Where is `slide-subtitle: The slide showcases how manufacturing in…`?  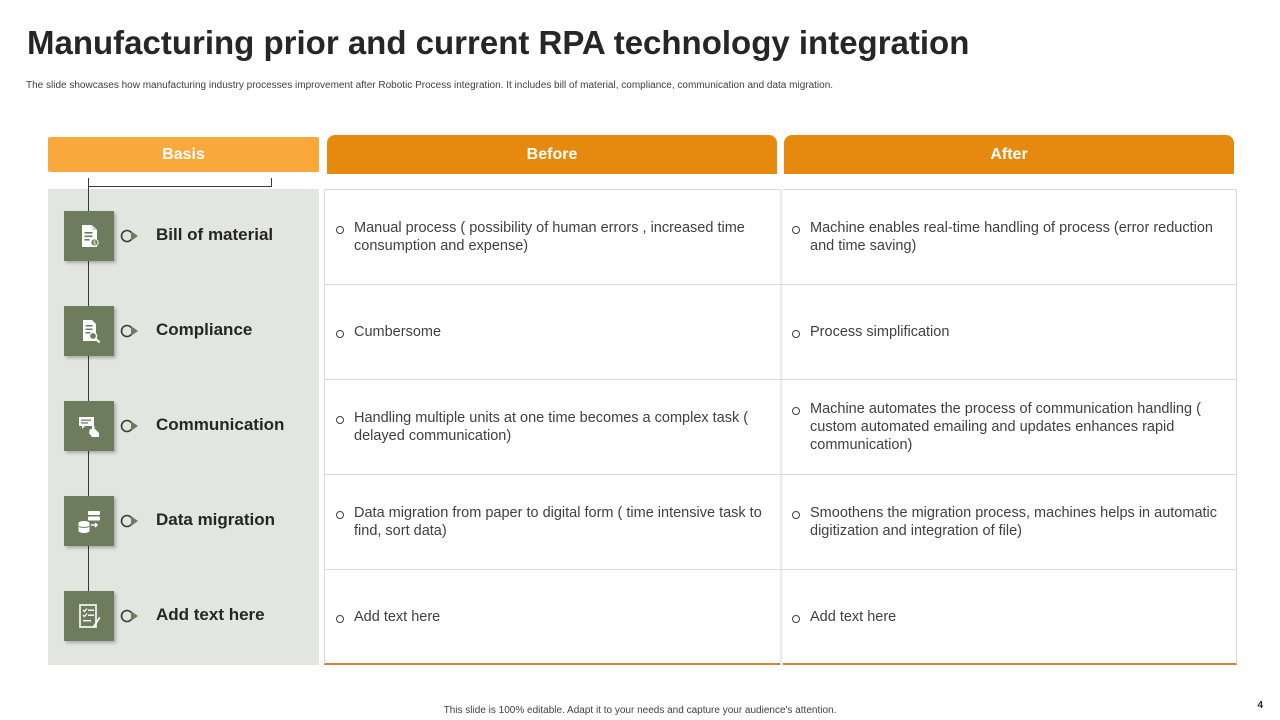 slide-subtitle: The slide showcases how manufacturing in… is located at coordinates (430, 85).